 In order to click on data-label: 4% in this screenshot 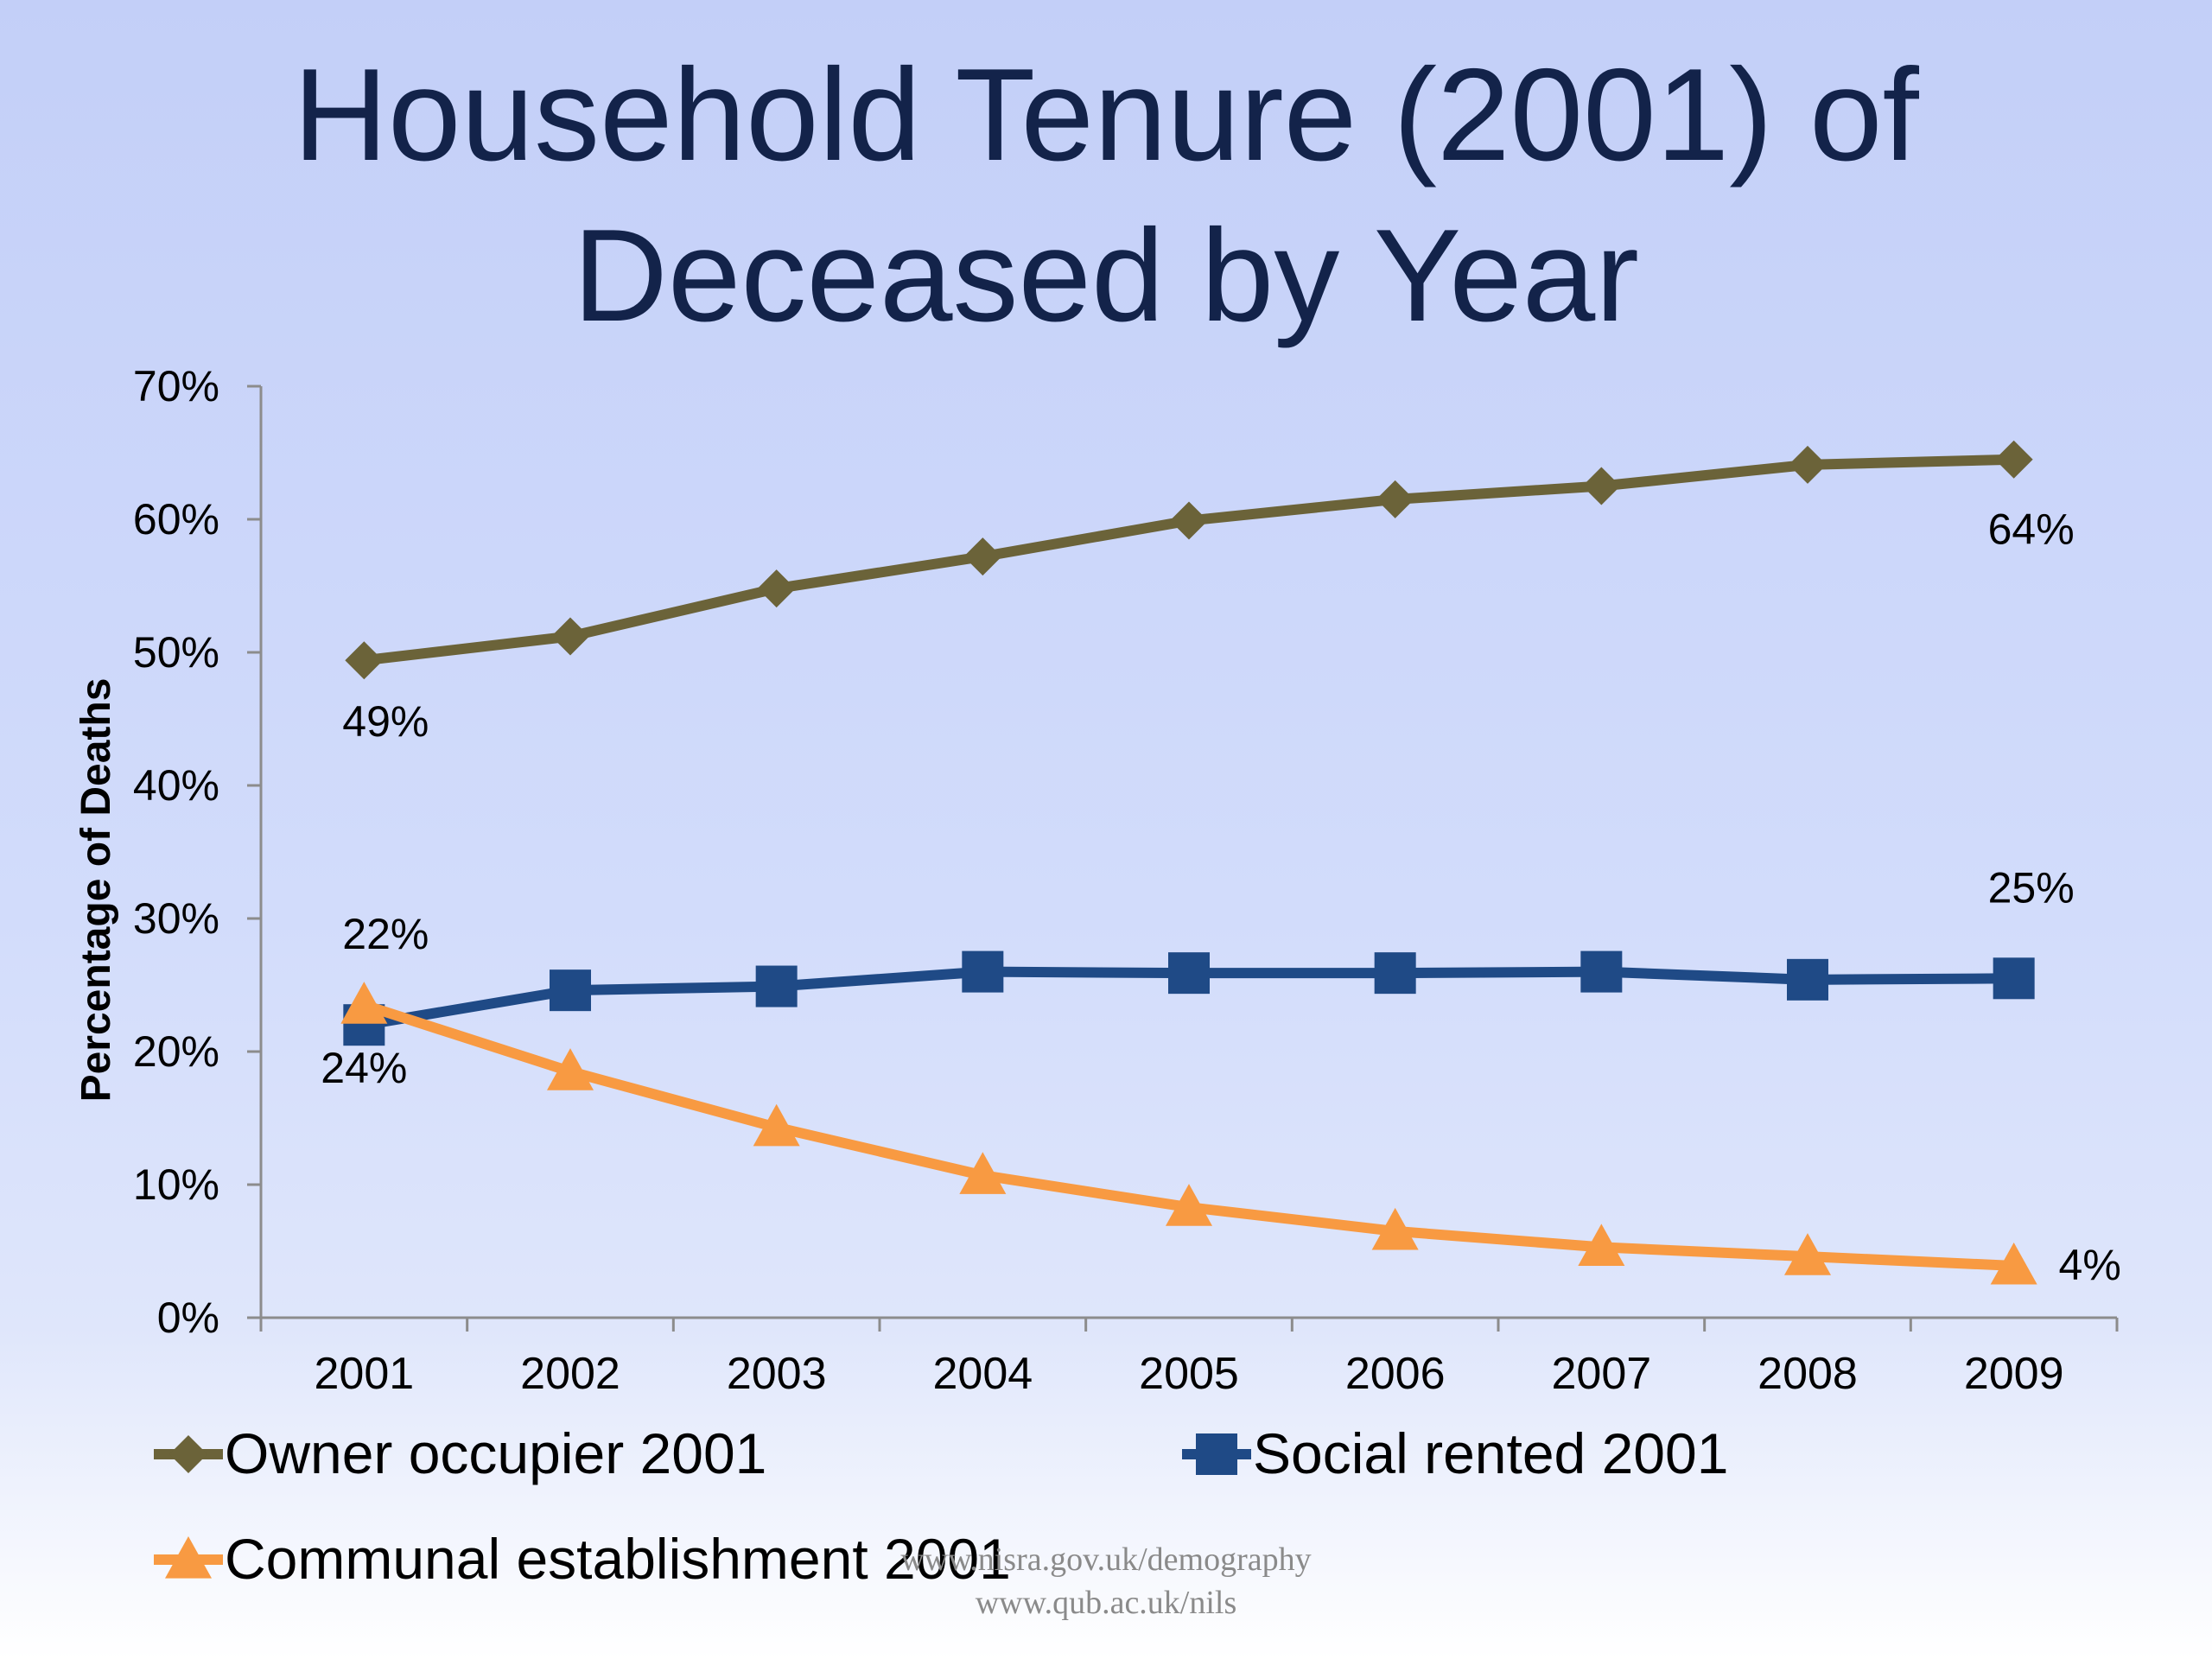, I will do `click(2090, 1265)`.